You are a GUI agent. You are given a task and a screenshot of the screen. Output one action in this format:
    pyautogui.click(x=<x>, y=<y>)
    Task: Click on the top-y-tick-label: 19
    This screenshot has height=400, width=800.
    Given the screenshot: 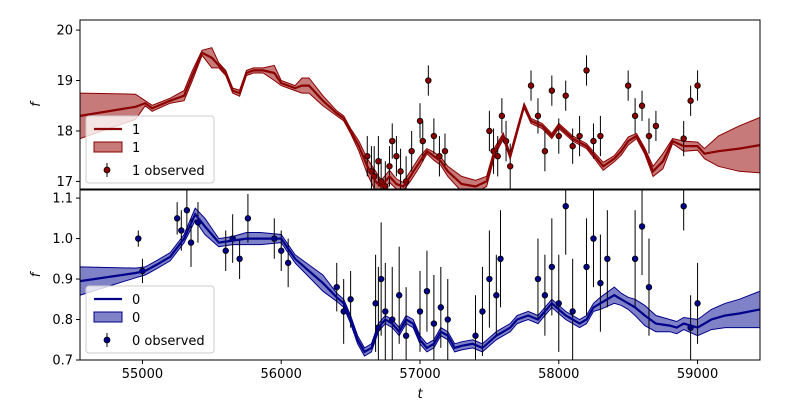 What is the action you would take?
    pyautogui.click(x=64, y=81)
    